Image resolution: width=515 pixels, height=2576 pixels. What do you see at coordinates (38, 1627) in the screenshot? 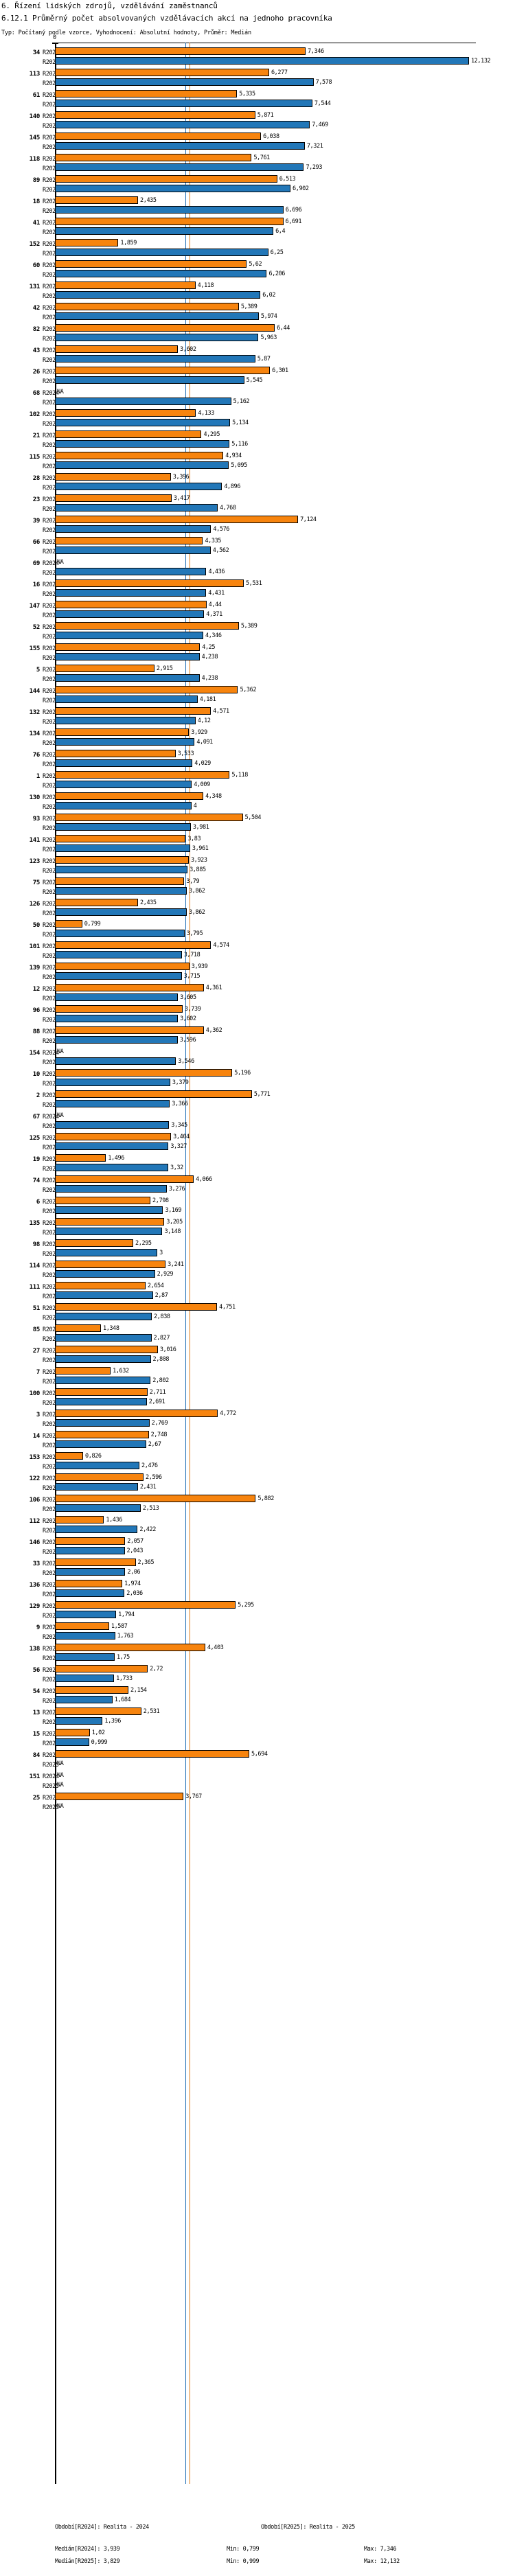
I see `bar-group-key: 9` at bounding box center [38, 1627].